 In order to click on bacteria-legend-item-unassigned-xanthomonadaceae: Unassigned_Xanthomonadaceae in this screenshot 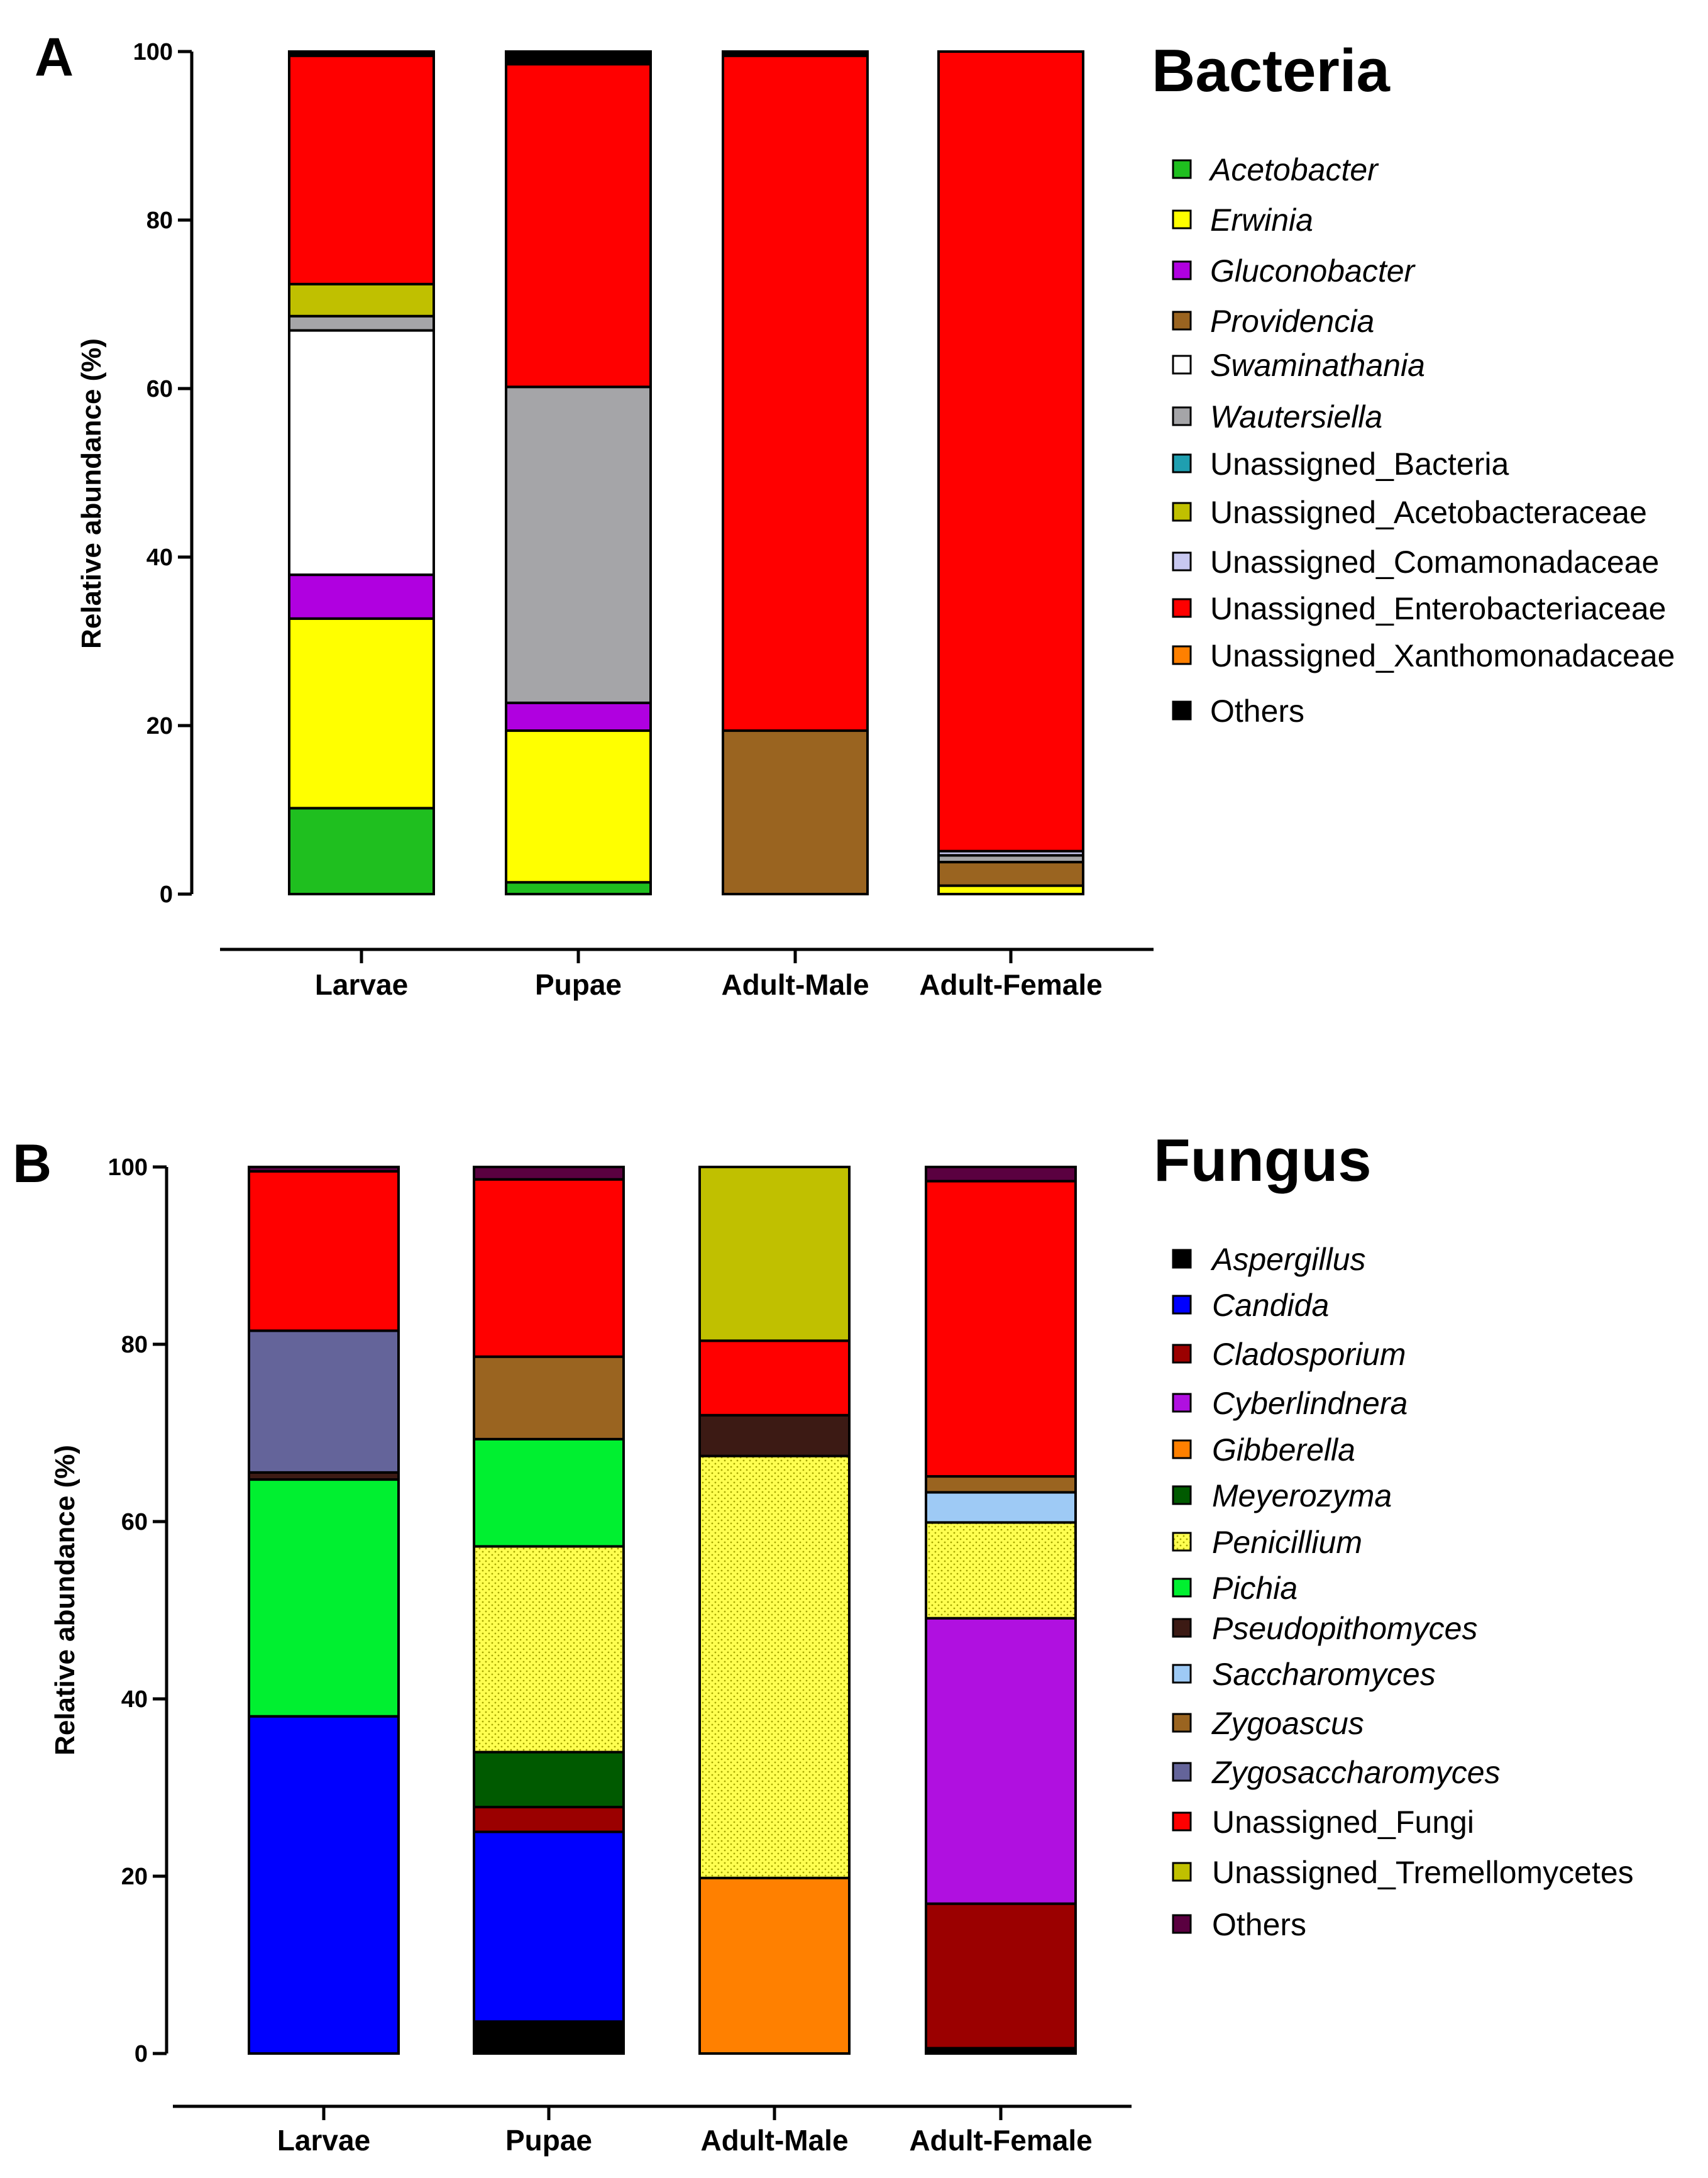, I will do `click(1423, 655)`.